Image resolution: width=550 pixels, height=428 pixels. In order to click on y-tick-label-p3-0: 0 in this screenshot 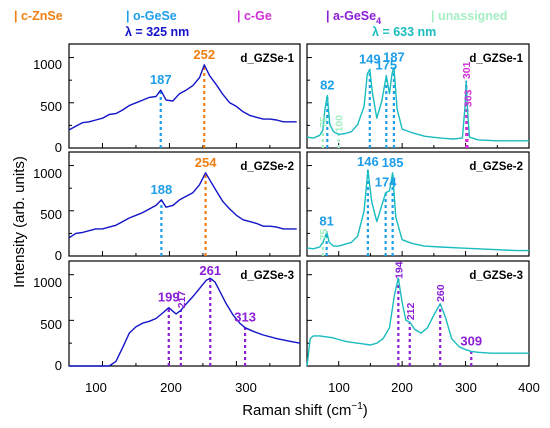, I will do `click(58, 365)`.